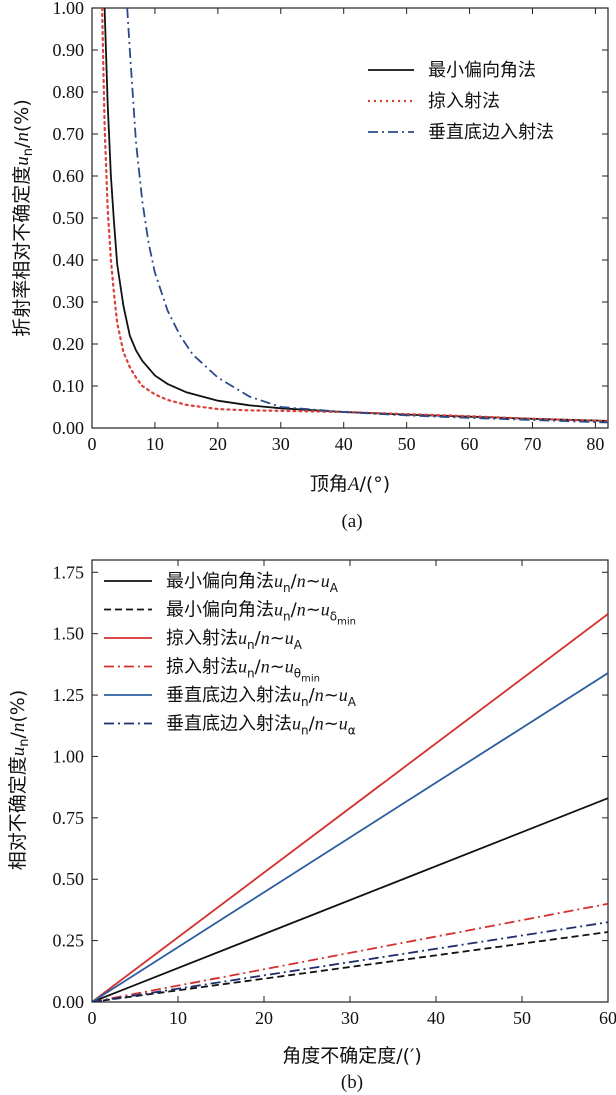 This screenshot has width=616, height=1095. I want to click on caption-a: (a), so click(351, 521).